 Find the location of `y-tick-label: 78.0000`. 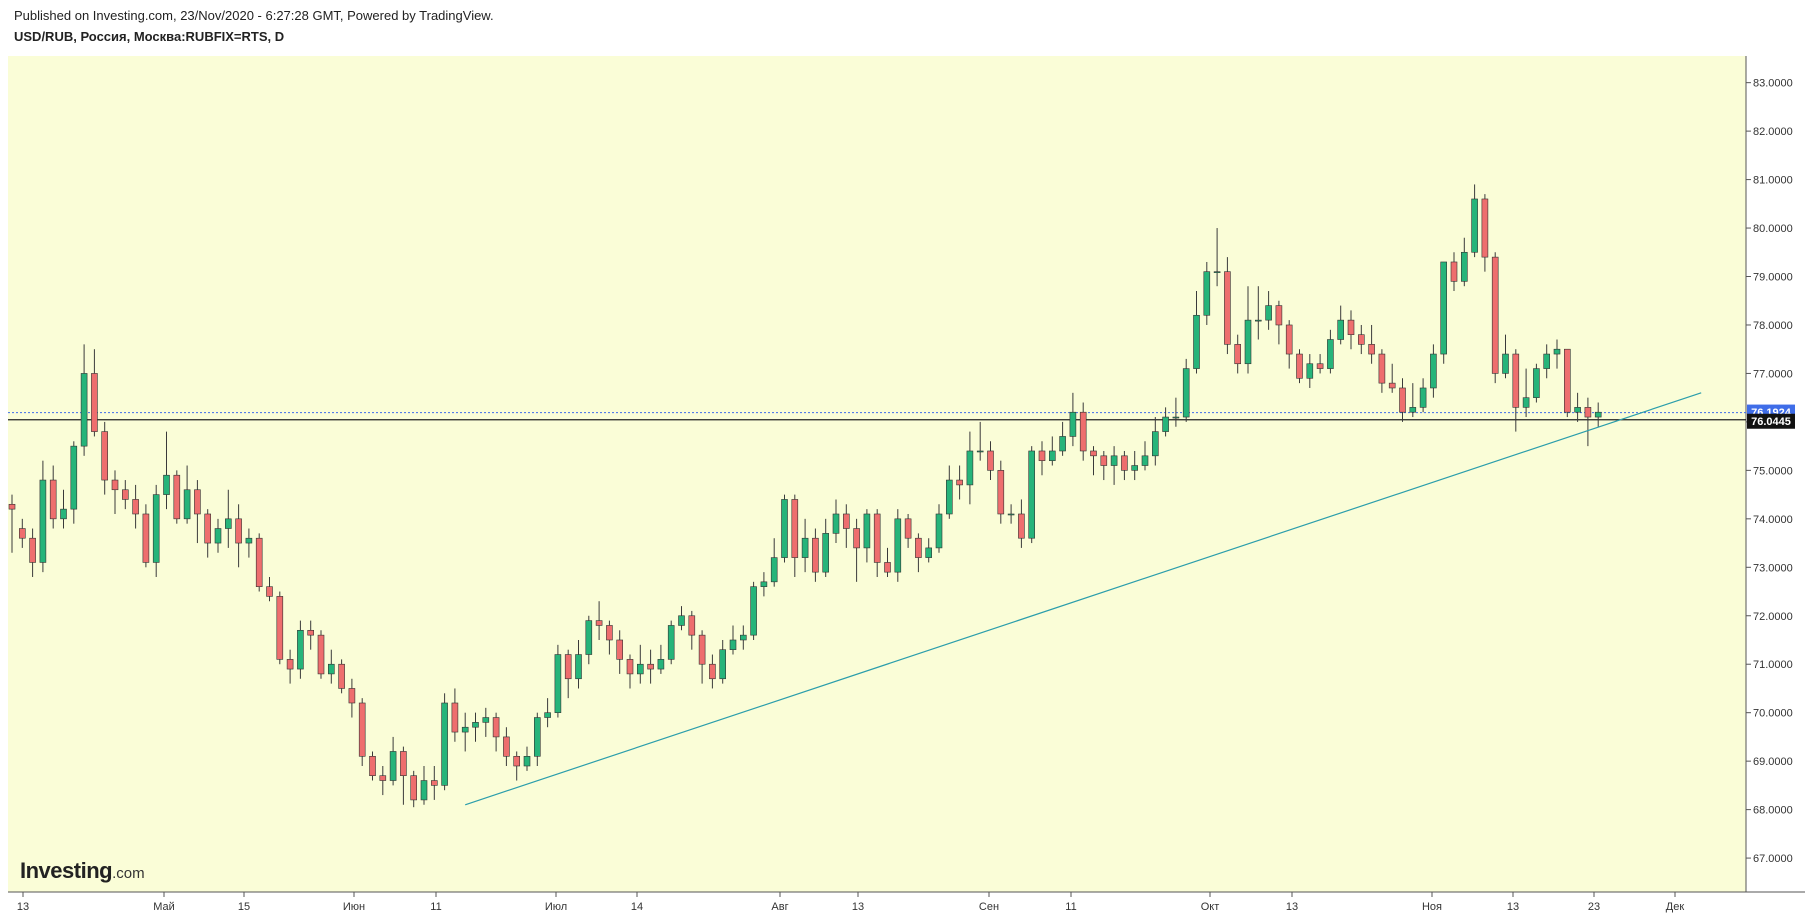

y-tick-label: 78.0000 is located at coordinates (1773, 326).